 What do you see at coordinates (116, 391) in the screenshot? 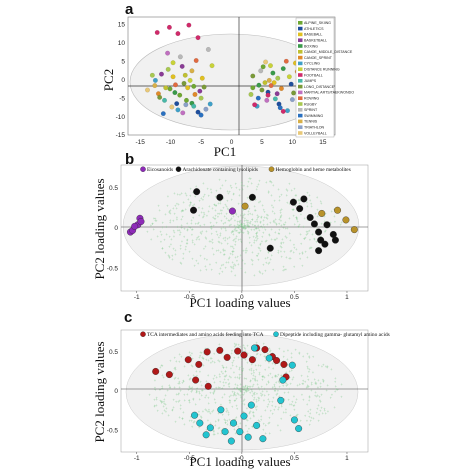
I see `c-y-tick-label: 0` at bounding box center [116, 391].